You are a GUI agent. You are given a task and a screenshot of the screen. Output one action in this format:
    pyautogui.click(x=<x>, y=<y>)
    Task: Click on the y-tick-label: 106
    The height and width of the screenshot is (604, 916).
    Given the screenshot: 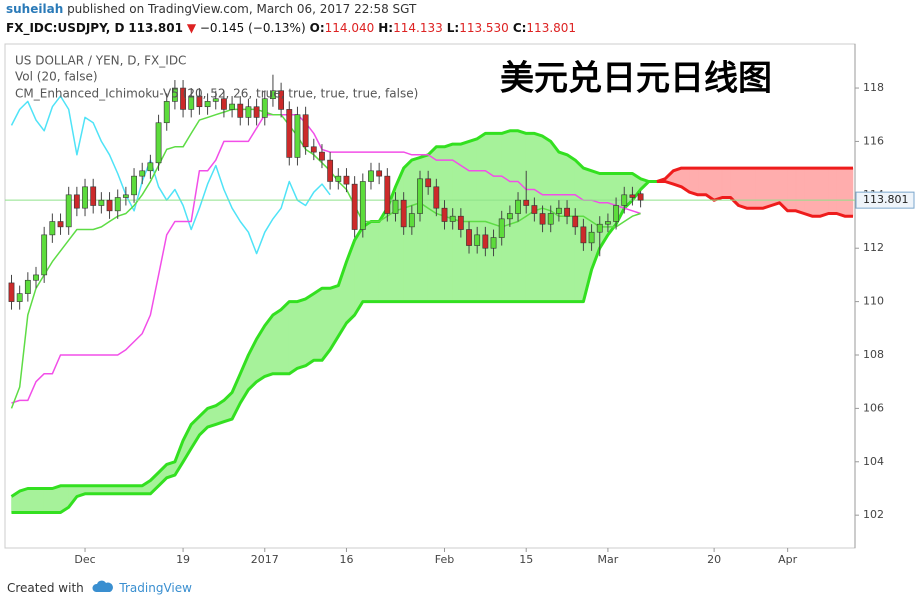 What is the action you would take?
    pyautogui.click(x=873, y=407)
    